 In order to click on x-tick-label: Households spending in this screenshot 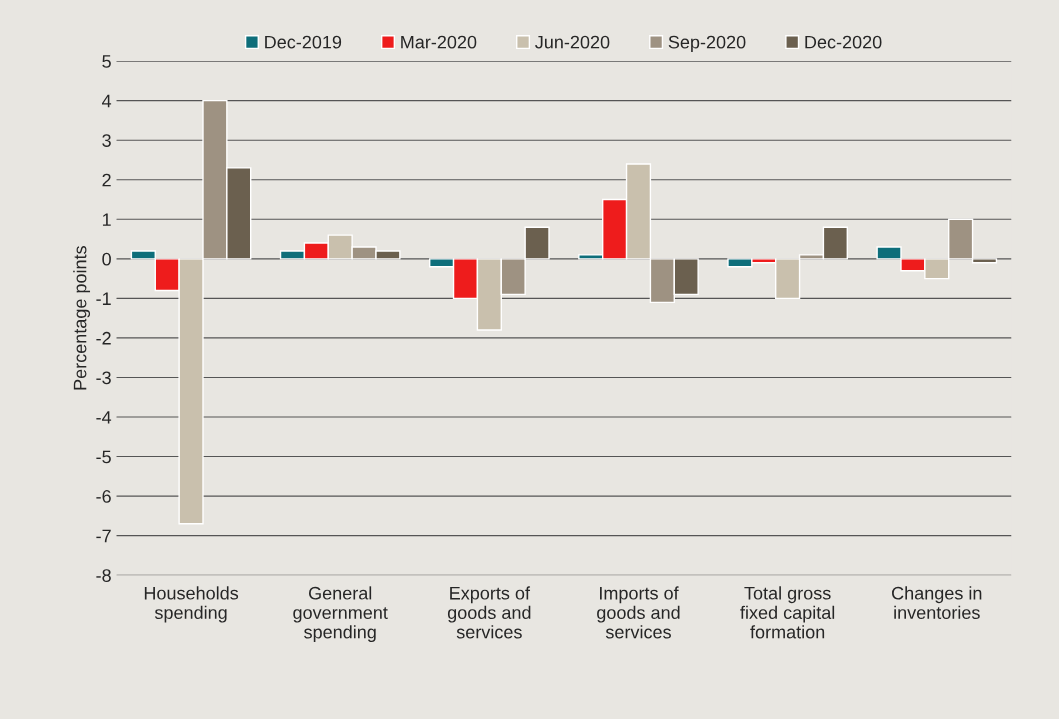, I will do `click(191, 604)`.